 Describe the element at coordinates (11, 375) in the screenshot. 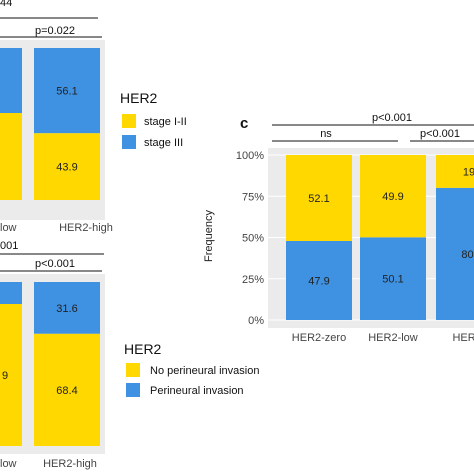

I see `panel-b-bar-1-yellow` at that location.